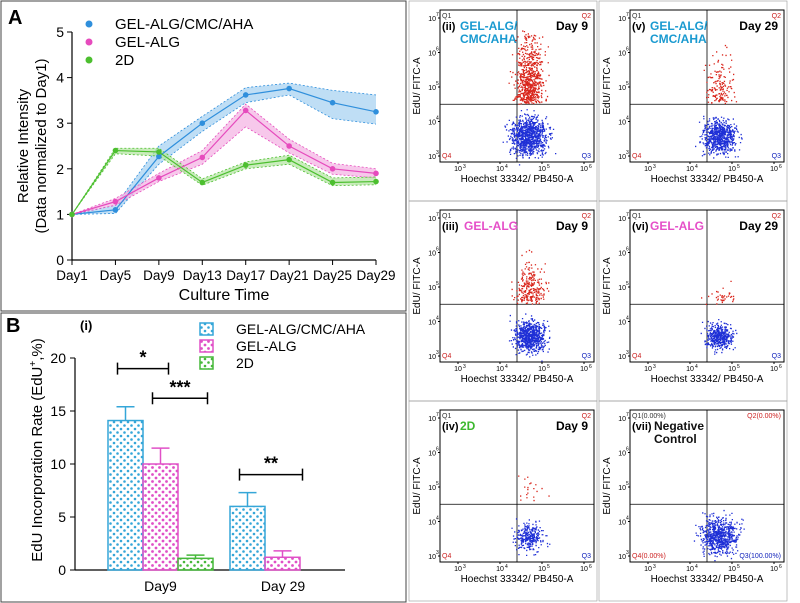 Image resolution: width=800 pixels, height=603 pixels. What do you see at coordinates (58, 411) in the screenshot?
I see `y-tick-label: 15` at bounding box center [58, 411].